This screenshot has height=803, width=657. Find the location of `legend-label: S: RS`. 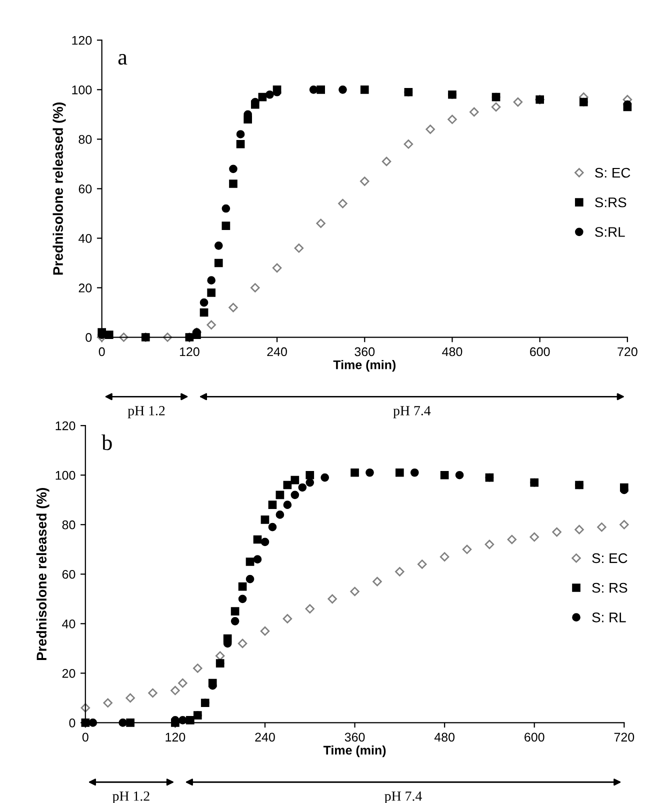

legend-label: S: RS is located at coordinates (610, 587).